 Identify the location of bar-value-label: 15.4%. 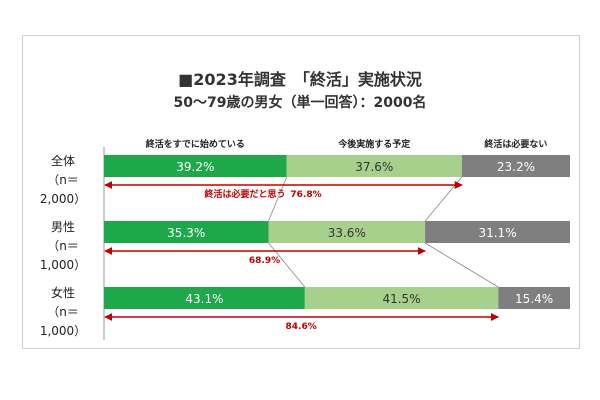
(534, 299).